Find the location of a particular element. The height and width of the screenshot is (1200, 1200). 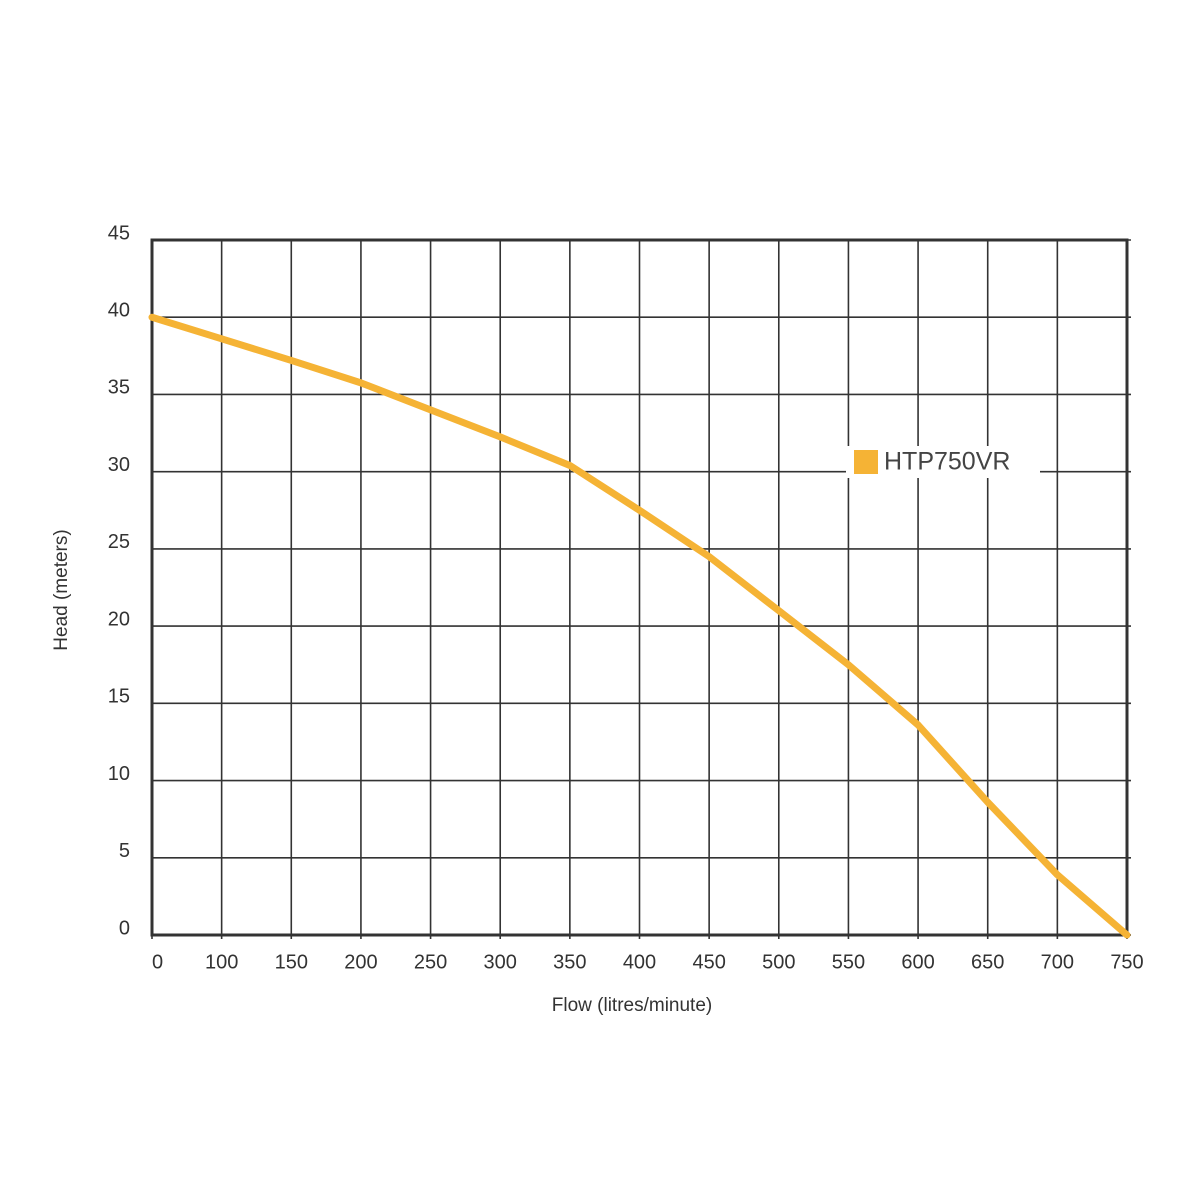

x-tick-label: 250 is located at coordinates (430, 962).